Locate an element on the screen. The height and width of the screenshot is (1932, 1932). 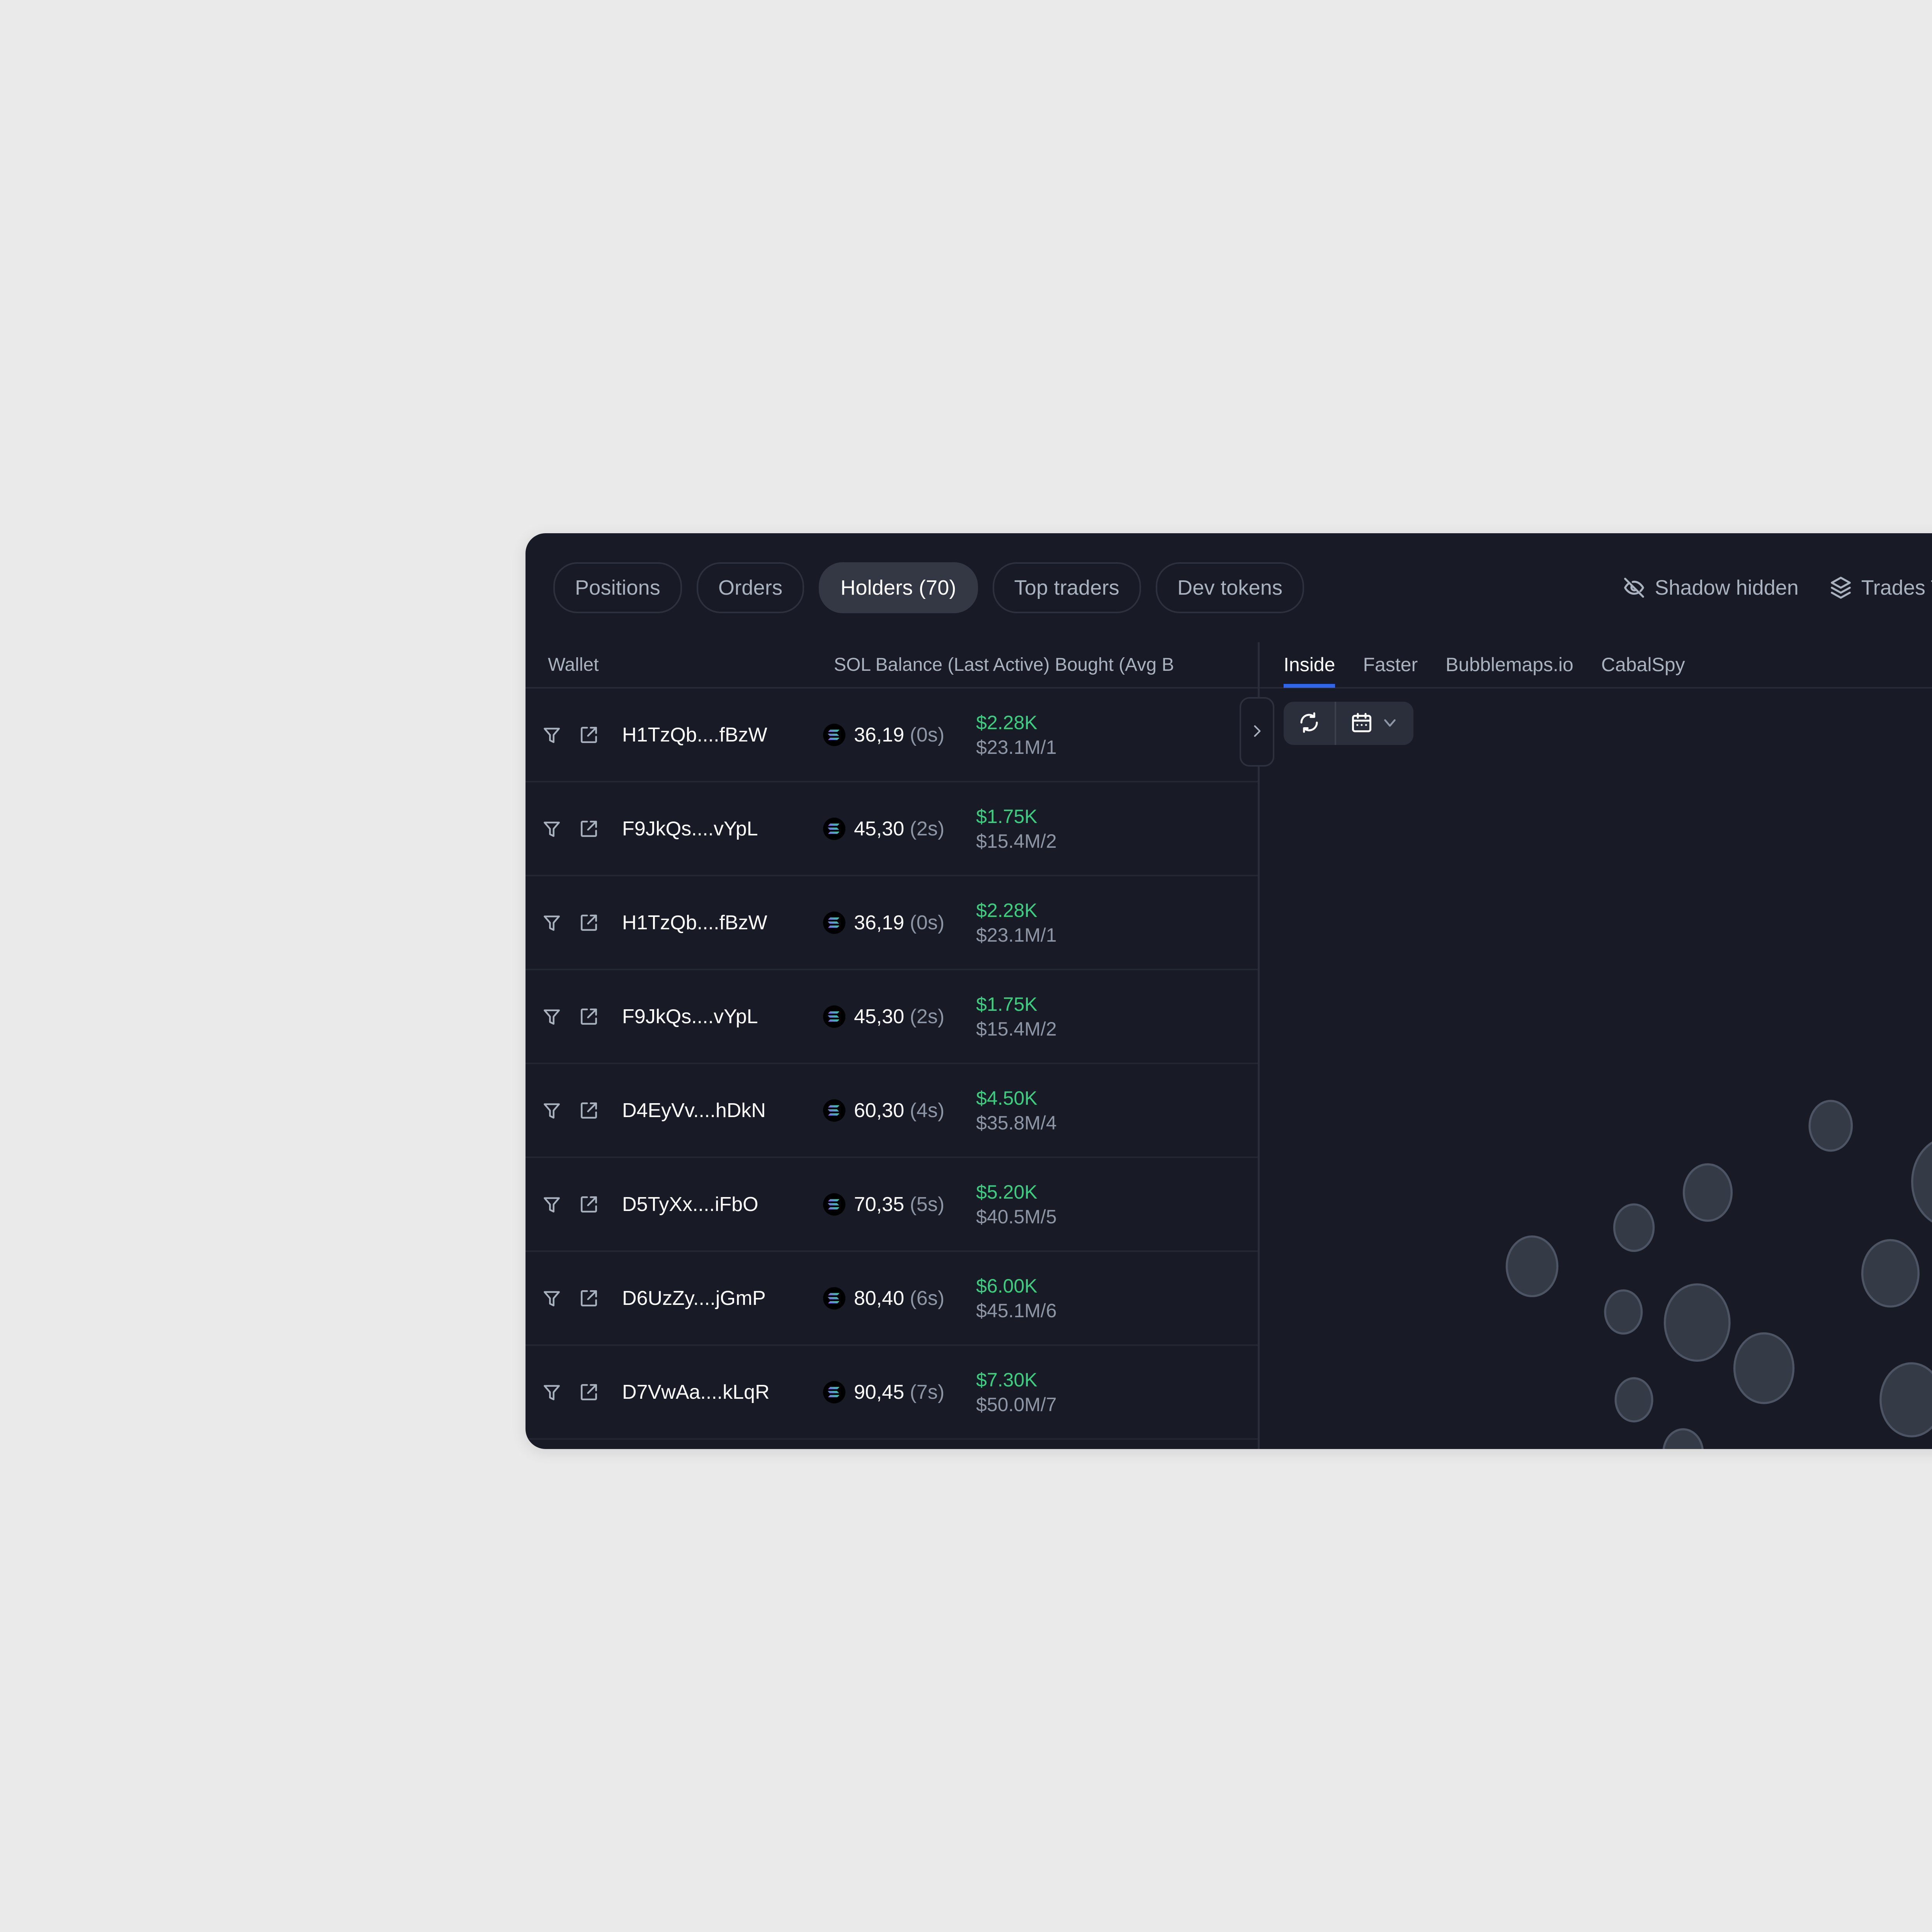
tab-top-traders: Top traders is located at coordinates (1066, 588).